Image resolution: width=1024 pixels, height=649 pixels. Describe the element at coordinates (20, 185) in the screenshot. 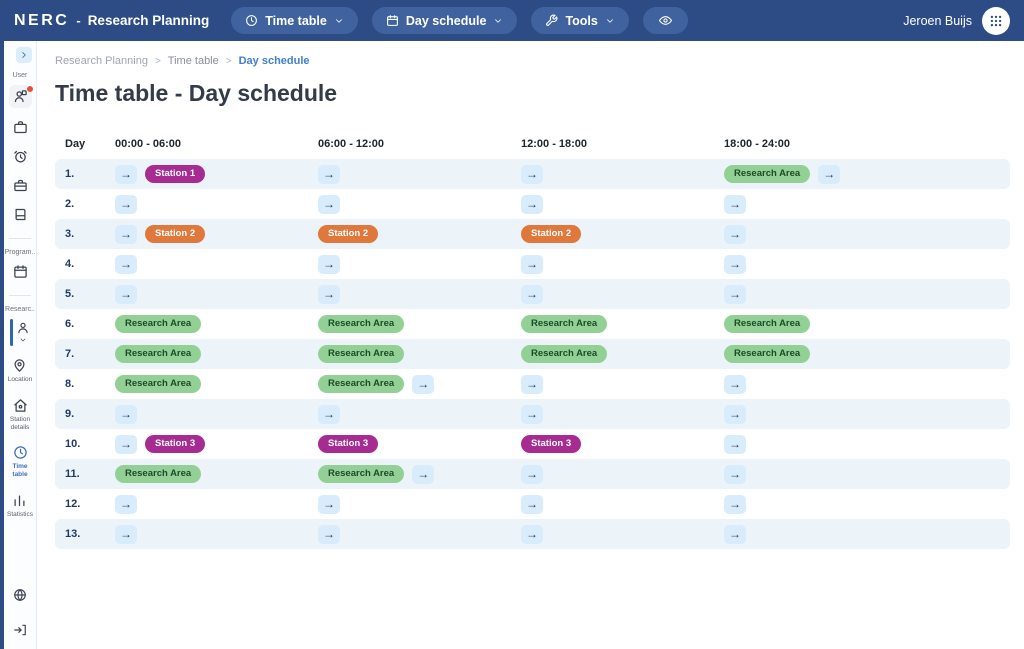

I see `sidebar-item-kit` at that location.